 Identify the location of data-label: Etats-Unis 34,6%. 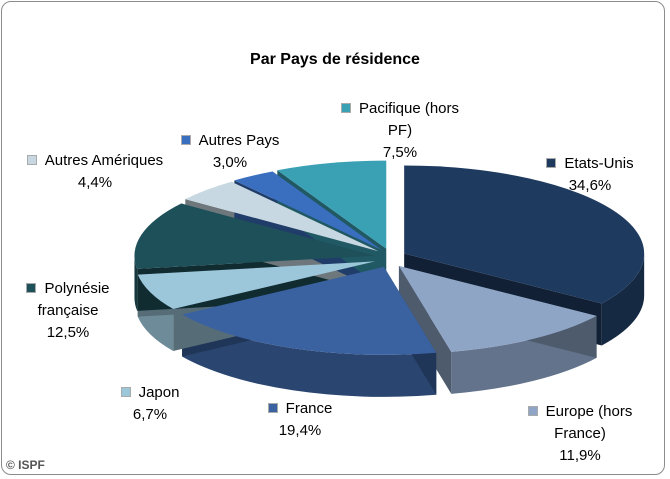
(590, 175).